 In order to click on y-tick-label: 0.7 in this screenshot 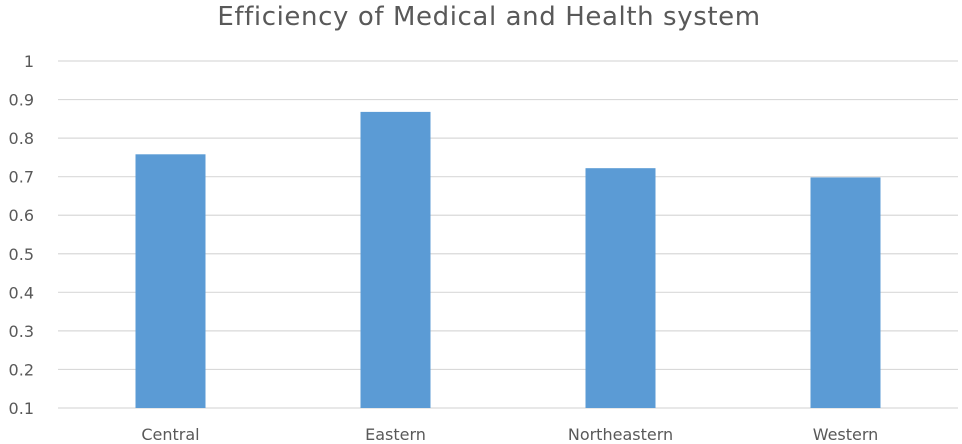, I will do `click(21, 177)`.